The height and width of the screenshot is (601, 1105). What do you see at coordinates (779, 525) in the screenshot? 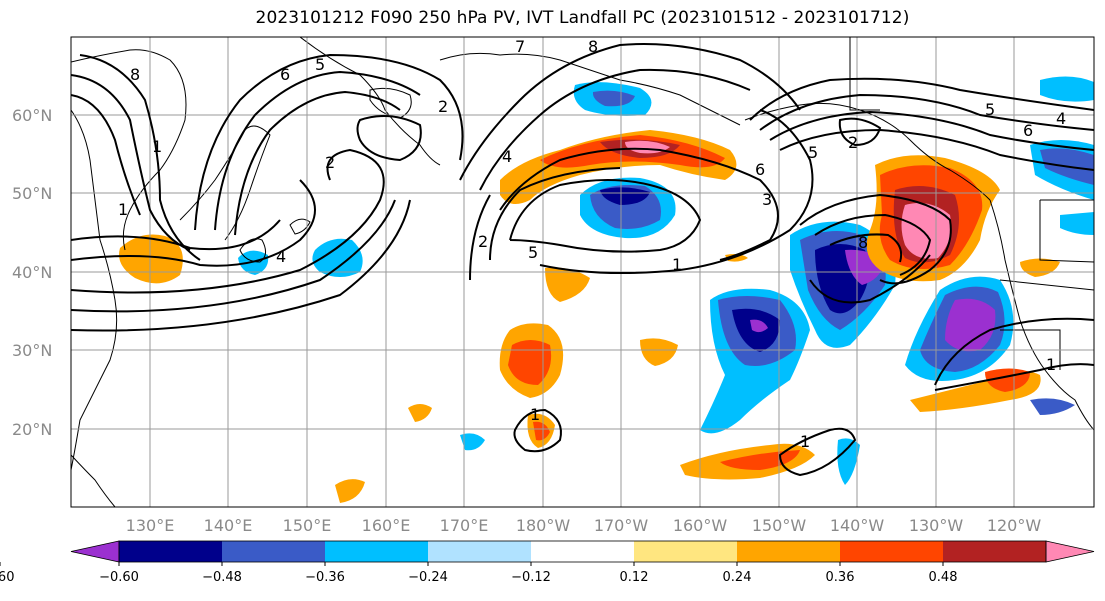
I see `lon-label: 150°W` at bounding box center [779, 525].